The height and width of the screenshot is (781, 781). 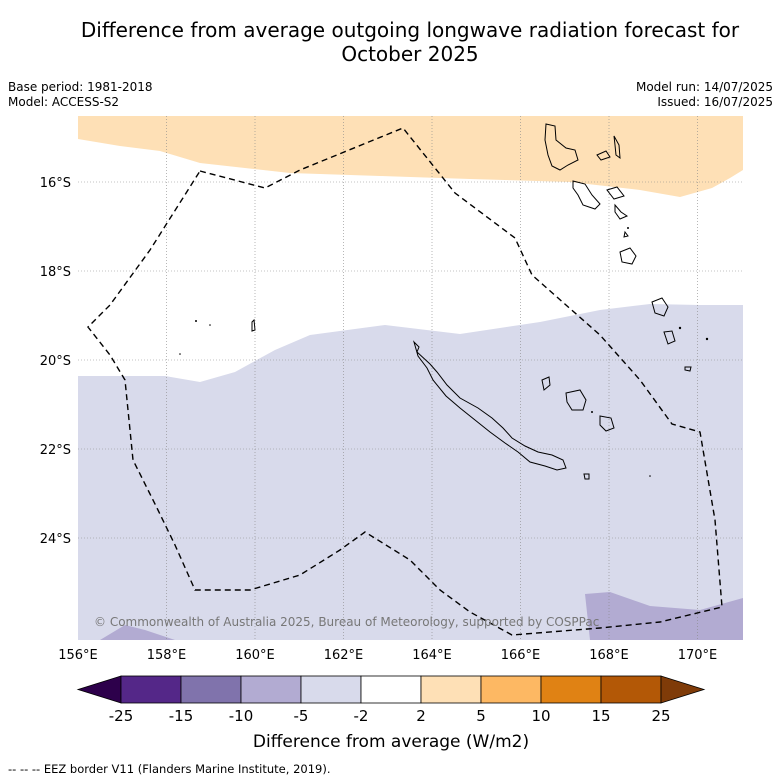 I want to click on island-grande-terre, so click(x=489, y=405).